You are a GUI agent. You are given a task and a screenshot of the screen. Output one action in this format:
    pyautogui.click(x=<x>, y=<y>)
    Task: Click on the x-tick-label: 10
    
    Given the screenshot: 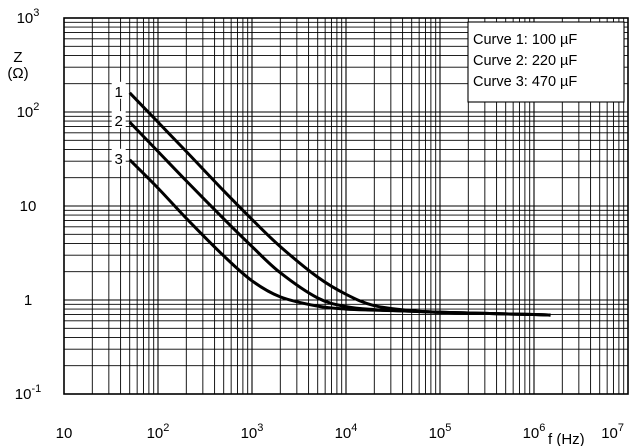 What is the action you would take?
    pyautogui.click(x=64, y=433)
    